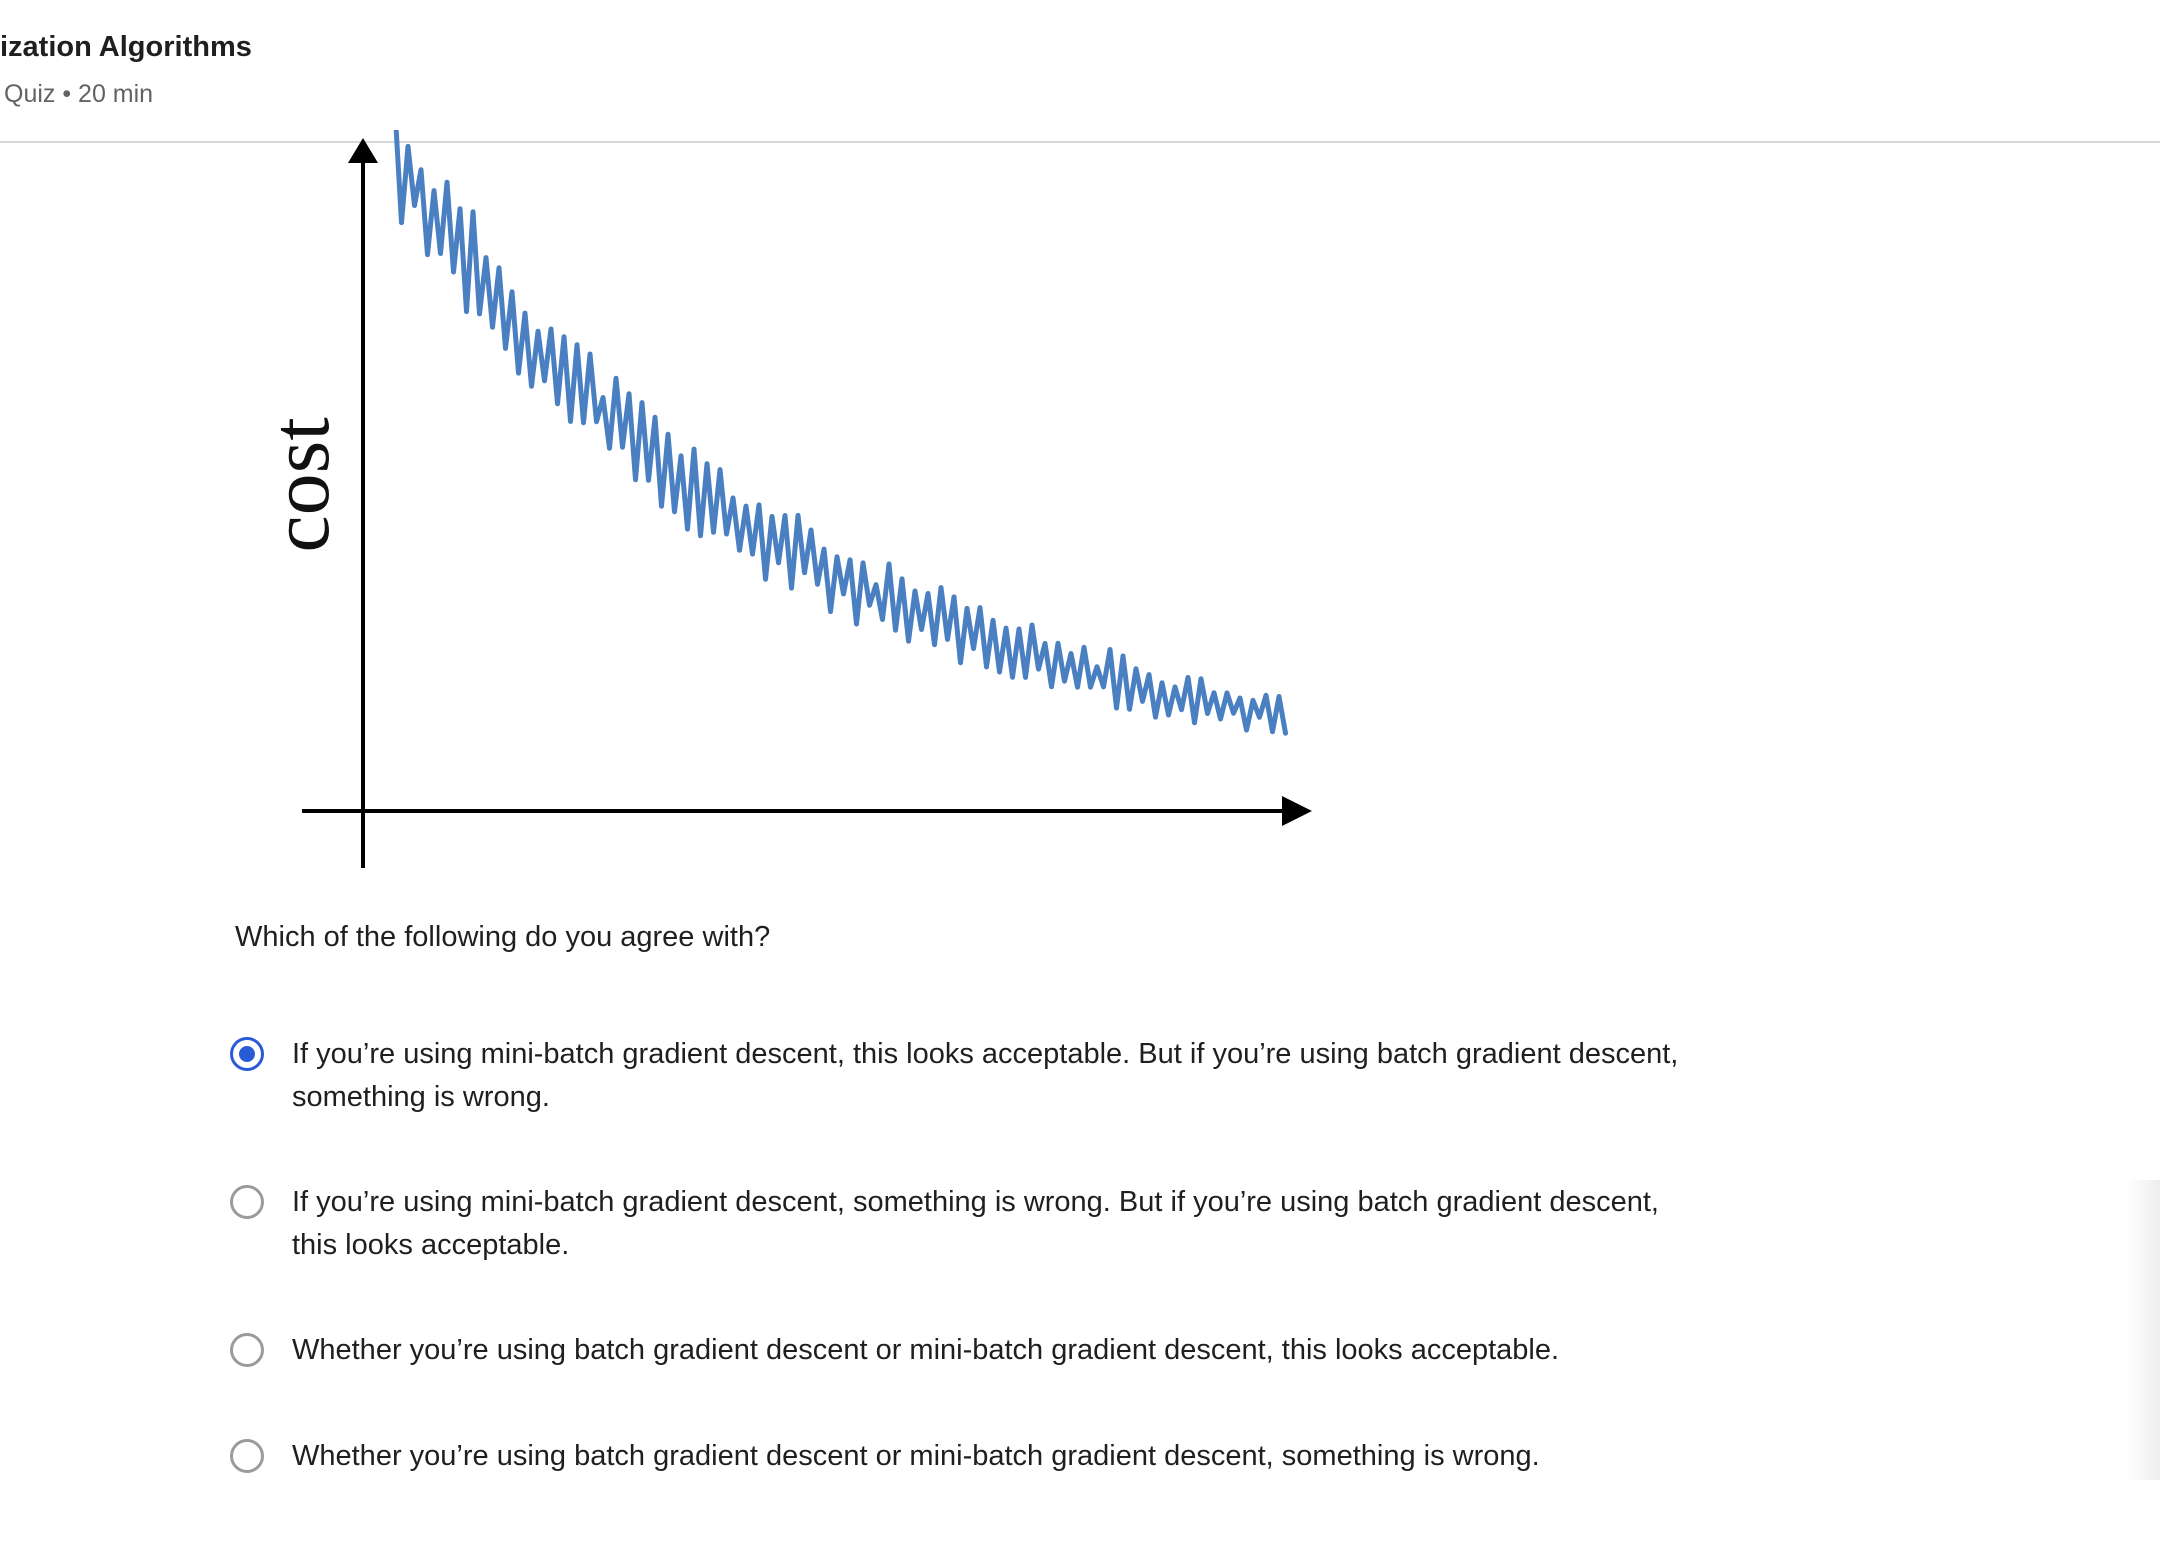  What do you see at coordinates (1297, 811) in the screenshot?
I see `x-axis-arrow` at bounding box center [1297, 811].